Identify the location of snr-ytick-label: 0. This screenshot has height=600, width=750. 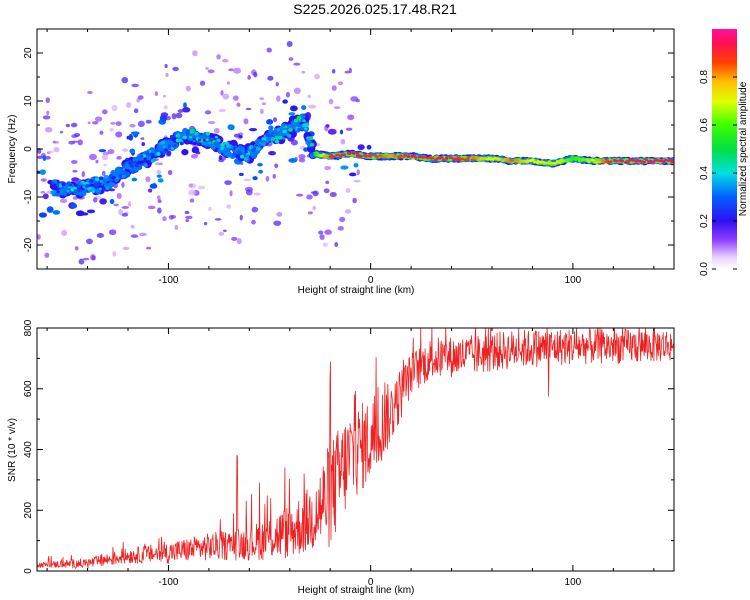
(28, 571).